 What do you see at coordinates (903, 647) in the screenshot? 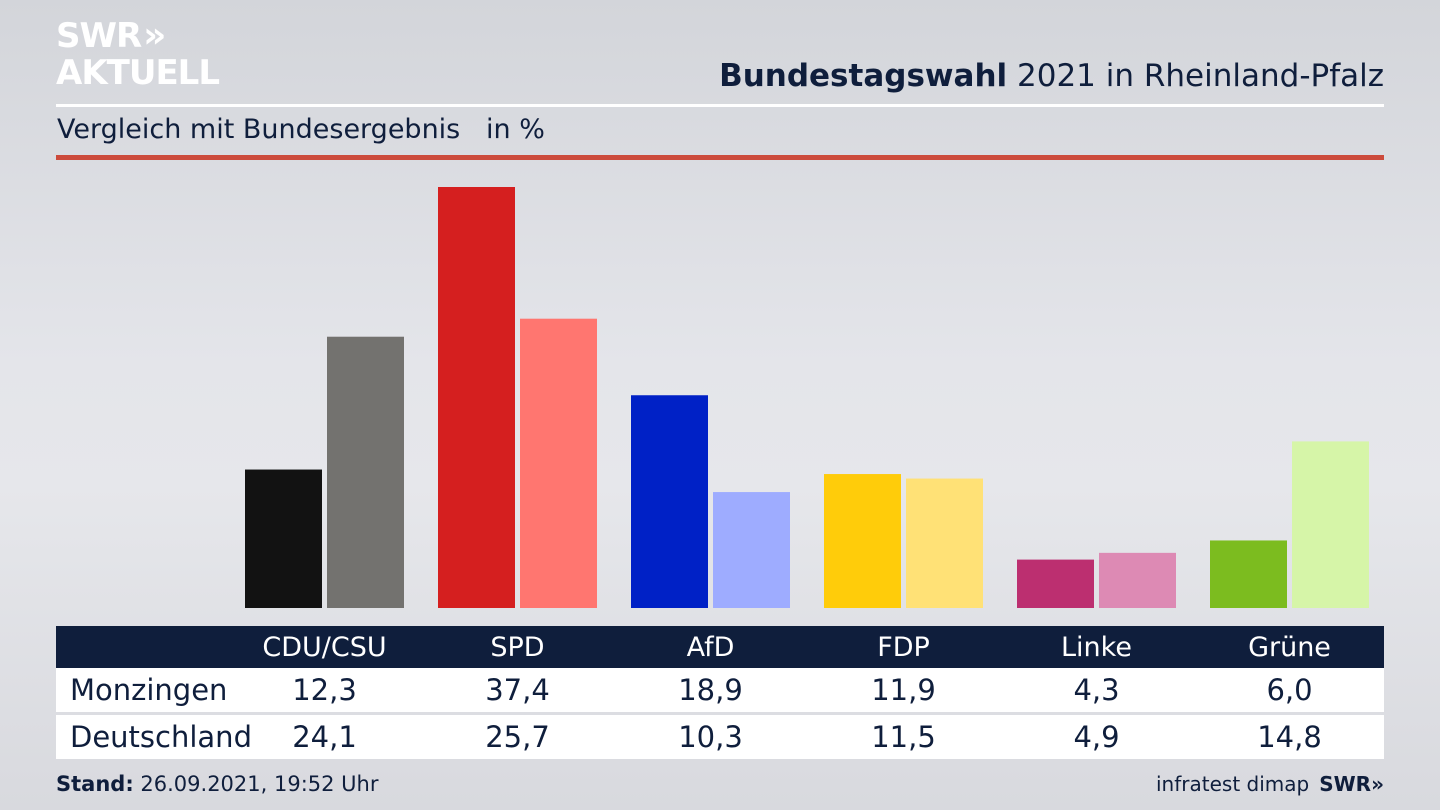
I see `column-header: FDP` at bounding box center [903, 647].